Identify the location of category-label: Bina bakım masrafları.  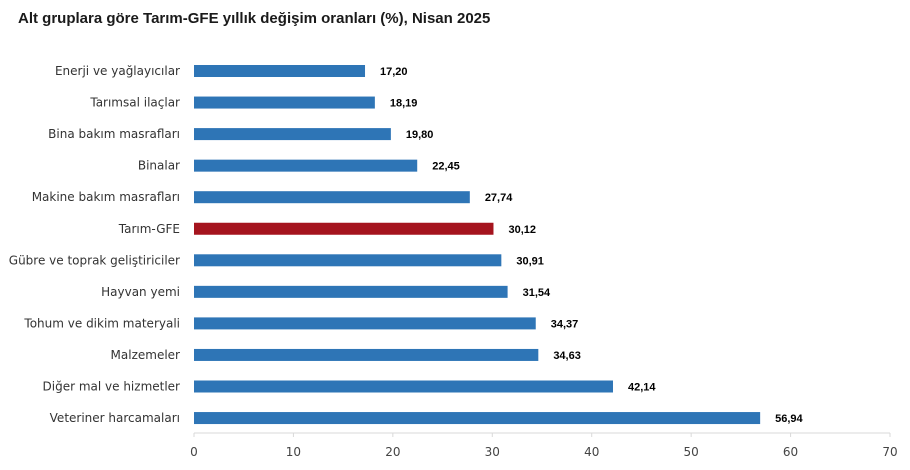
(114, 134).